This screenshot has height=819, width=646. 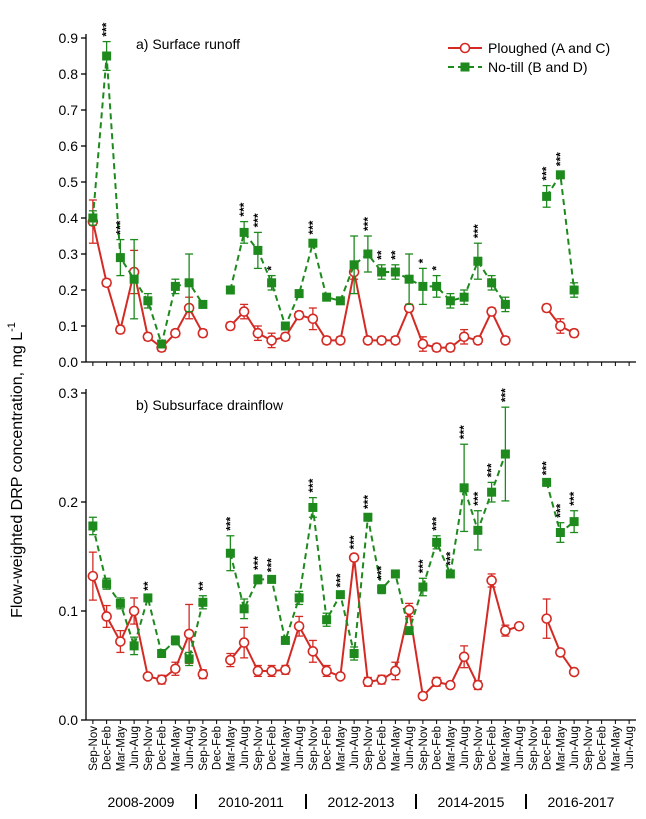 I want to click on legend-marker, so click(x=465, y=48).